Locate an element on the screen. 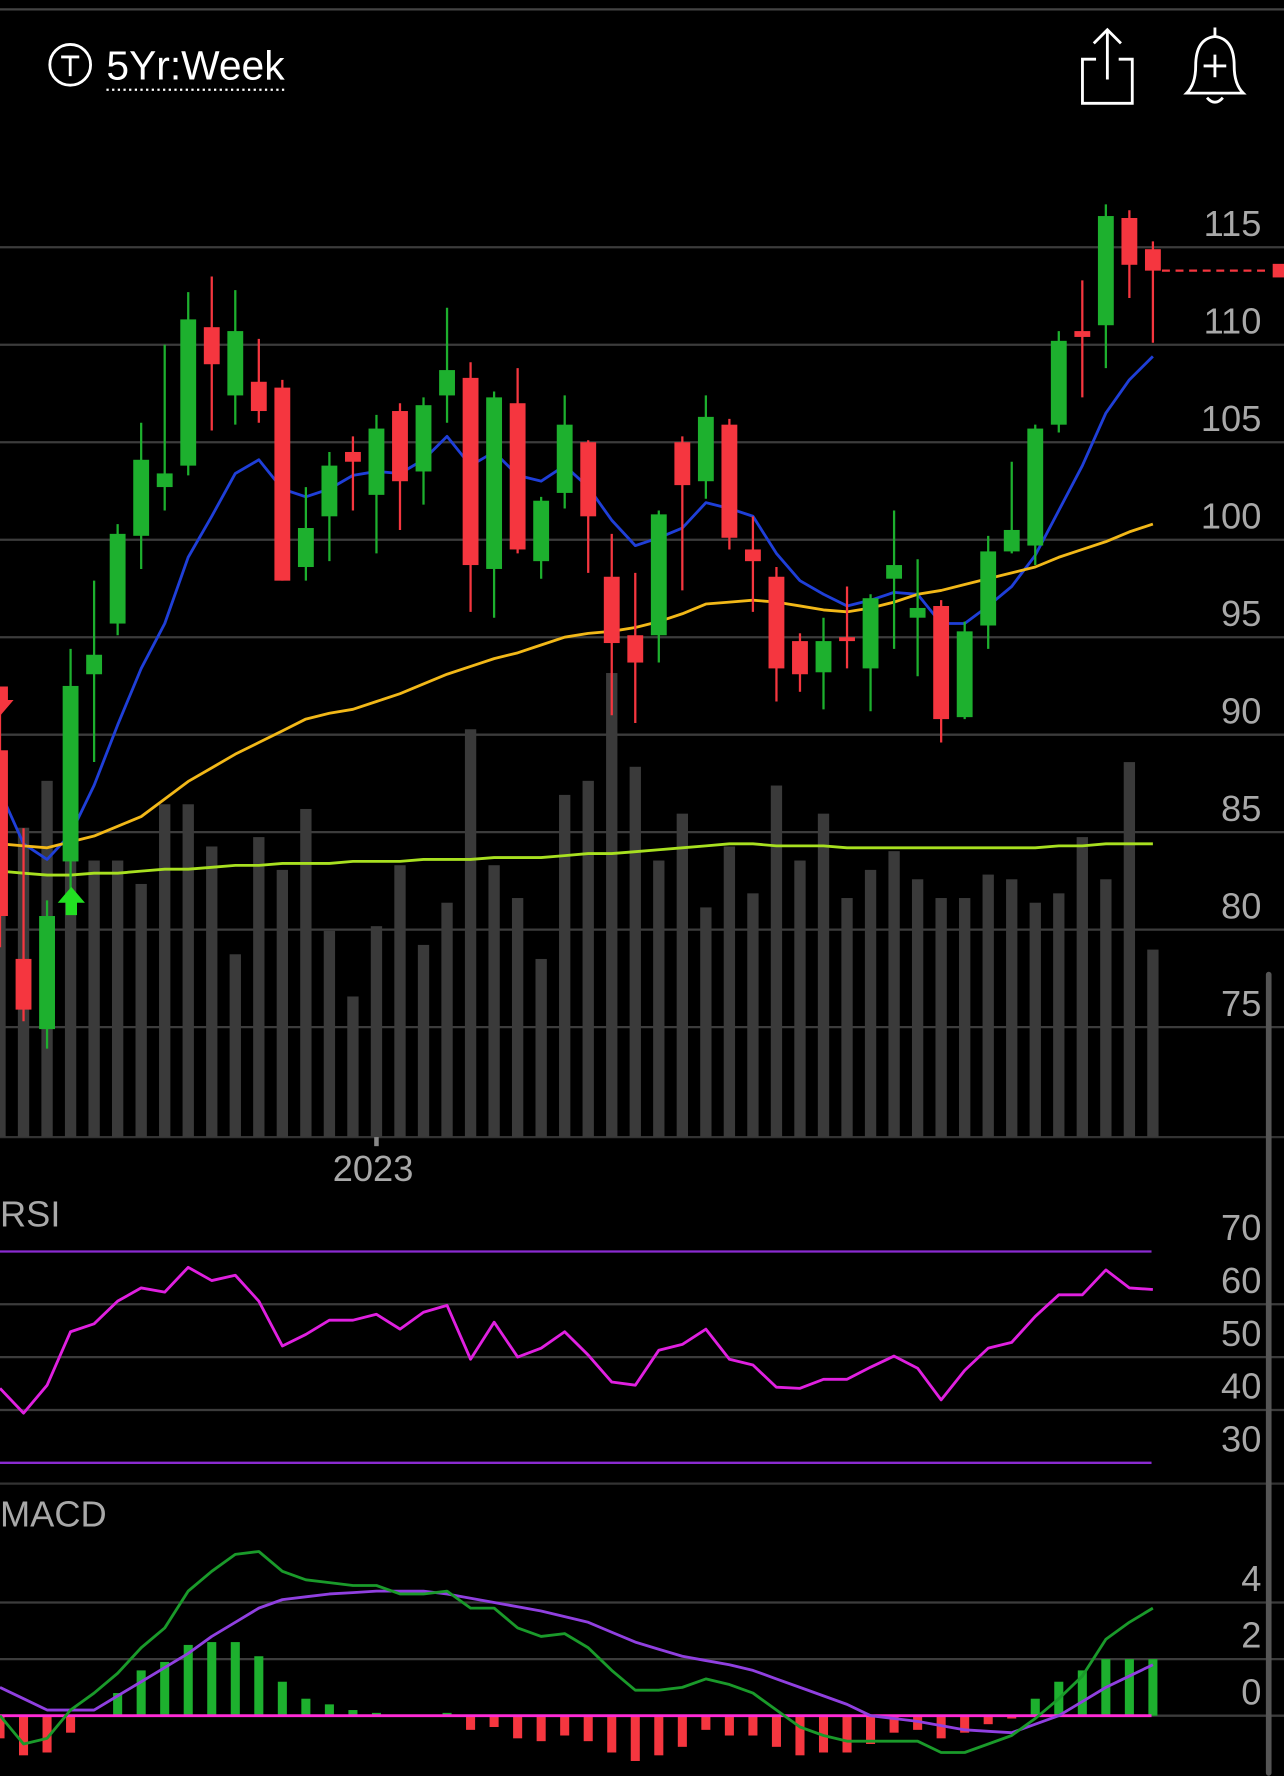 This screenshot has width=1284, height=1776. y-tick-label: 80 is located at coordinates (1241, 905).